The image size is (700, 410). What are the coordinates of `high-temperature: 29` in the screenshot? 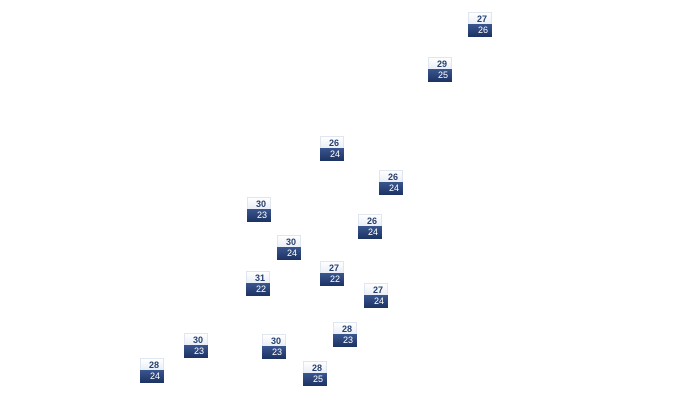 It's located at (440, 63).